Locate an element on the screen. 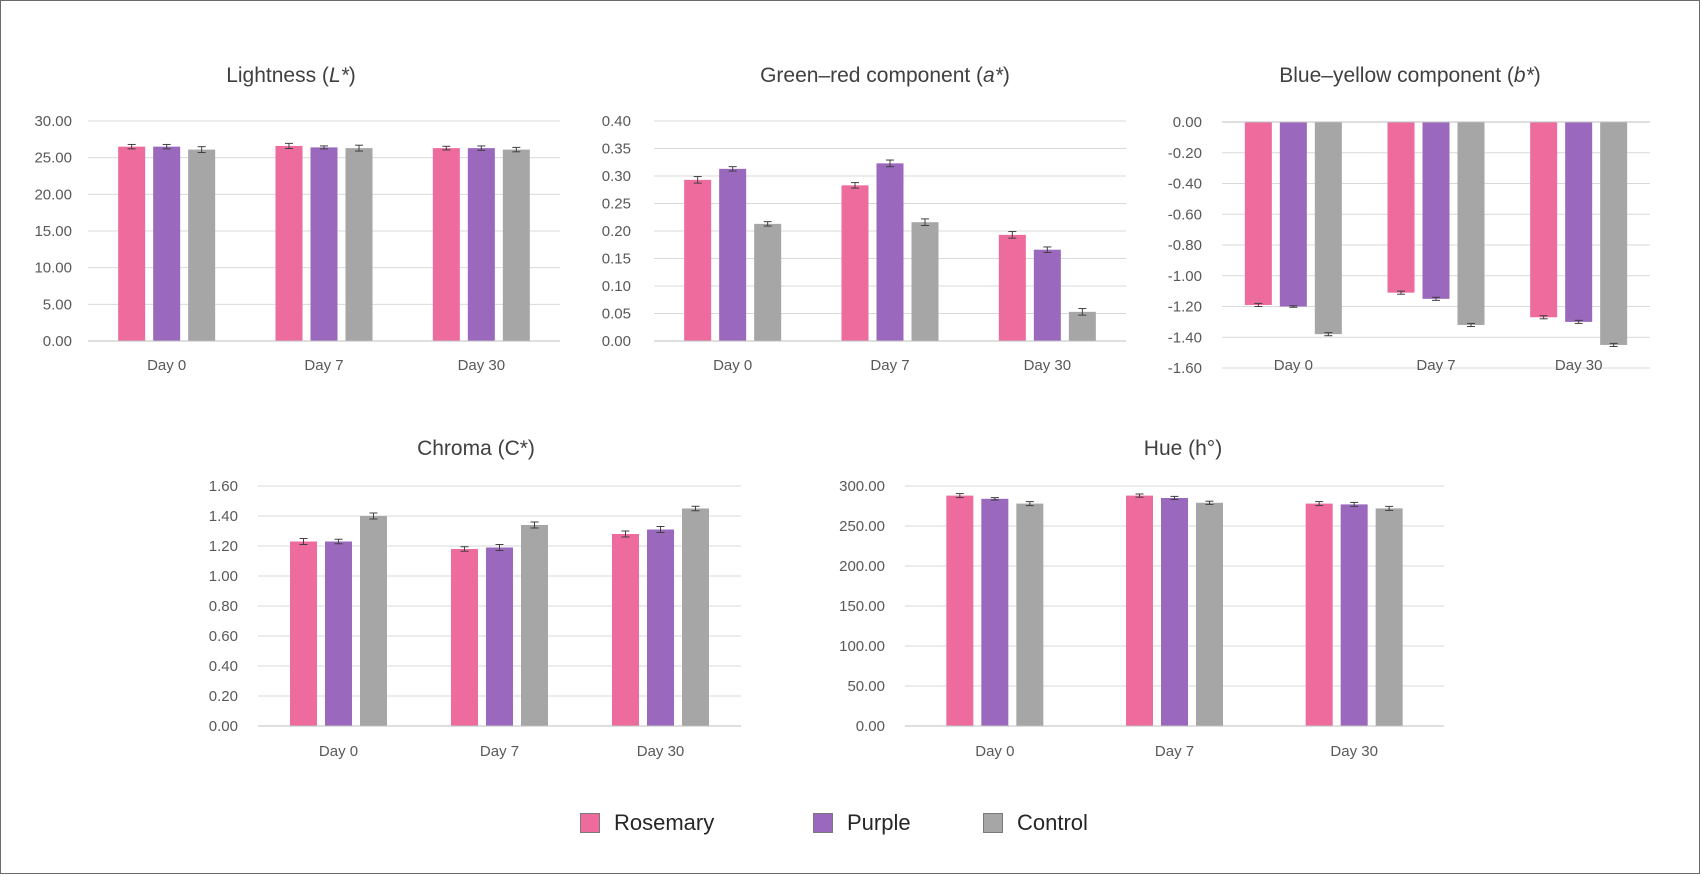 This screenshot has width=1702, height=876. y-tick-label: -1.60 is located at coordinates (1185, 368).